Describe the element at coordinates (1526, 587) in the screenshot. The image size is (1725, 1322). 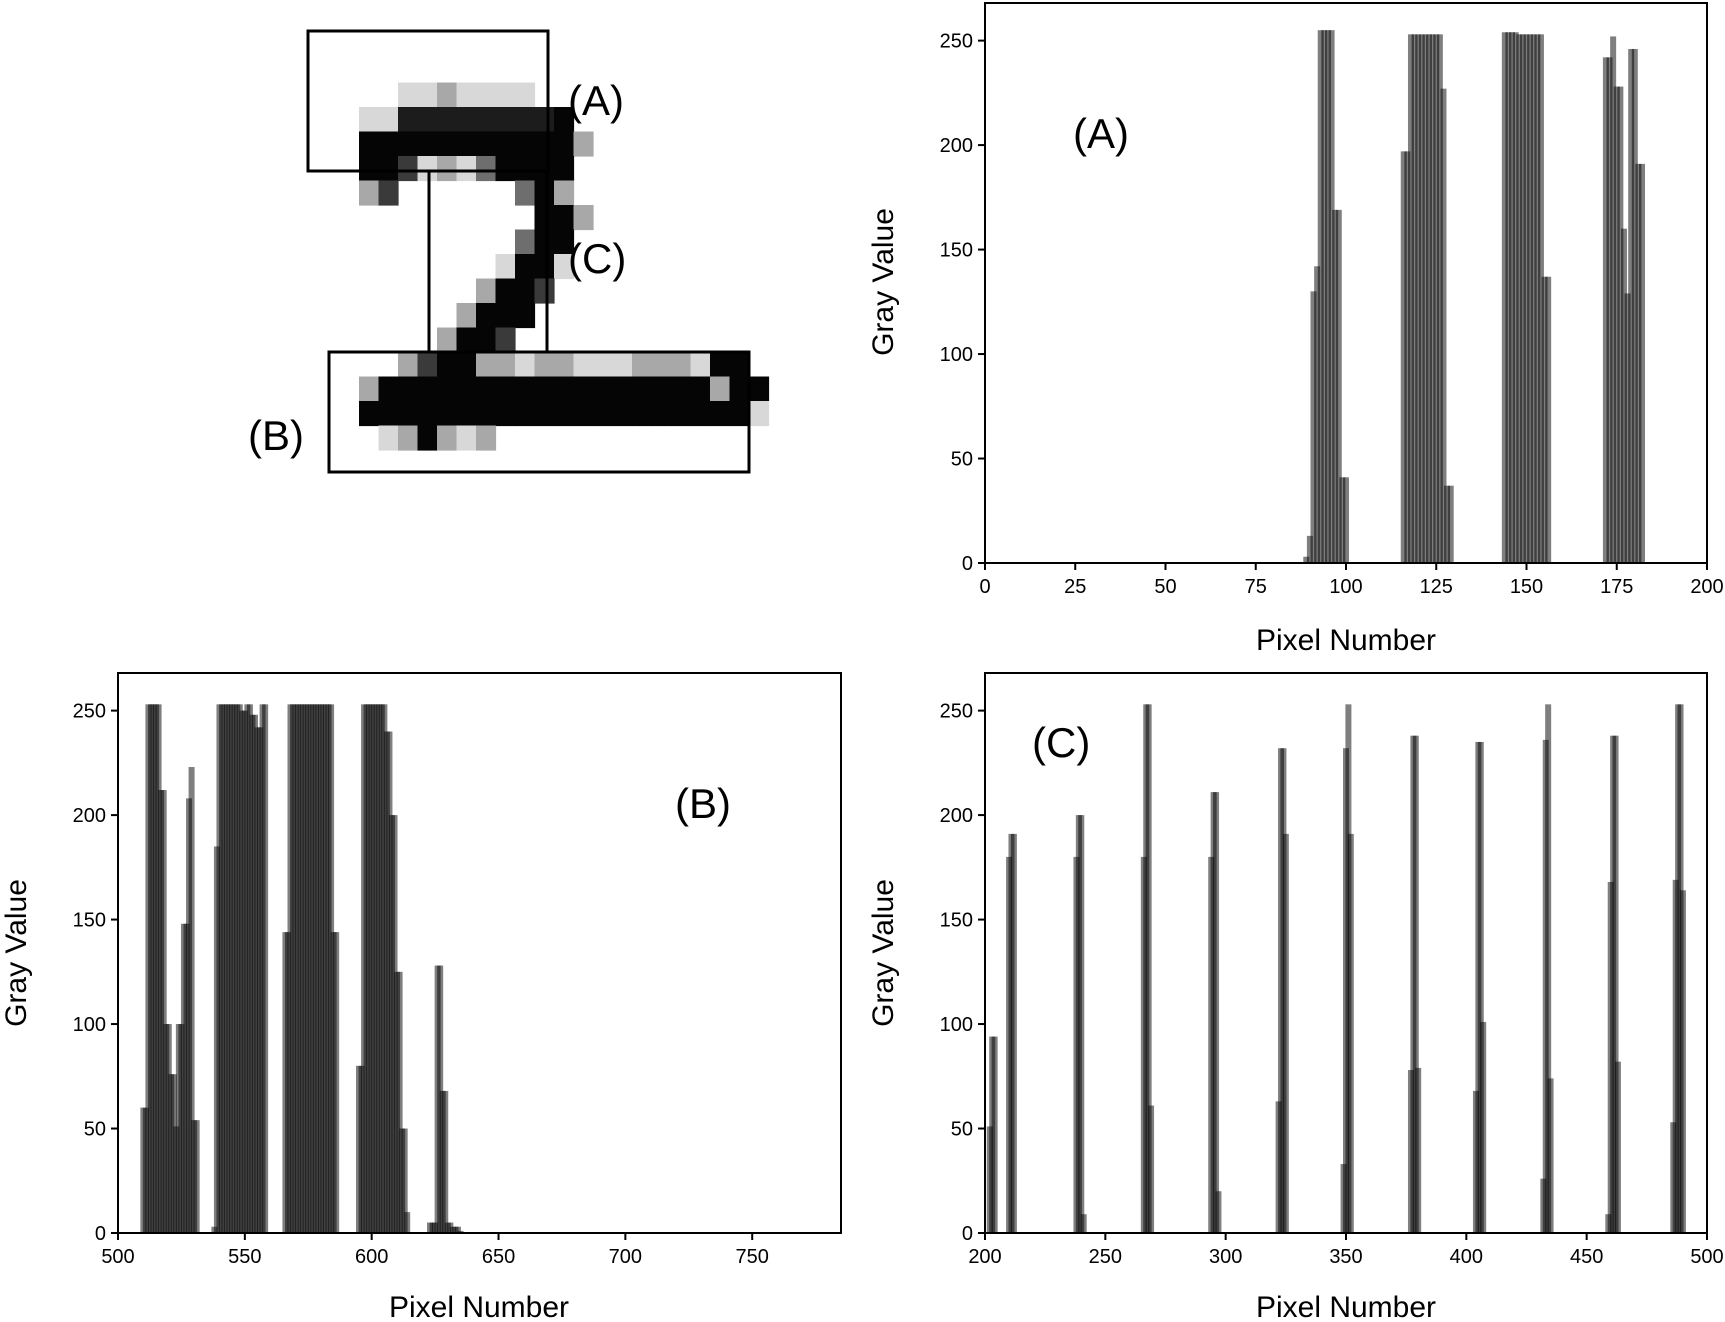
I see `x-tick-label: 150` at that location.